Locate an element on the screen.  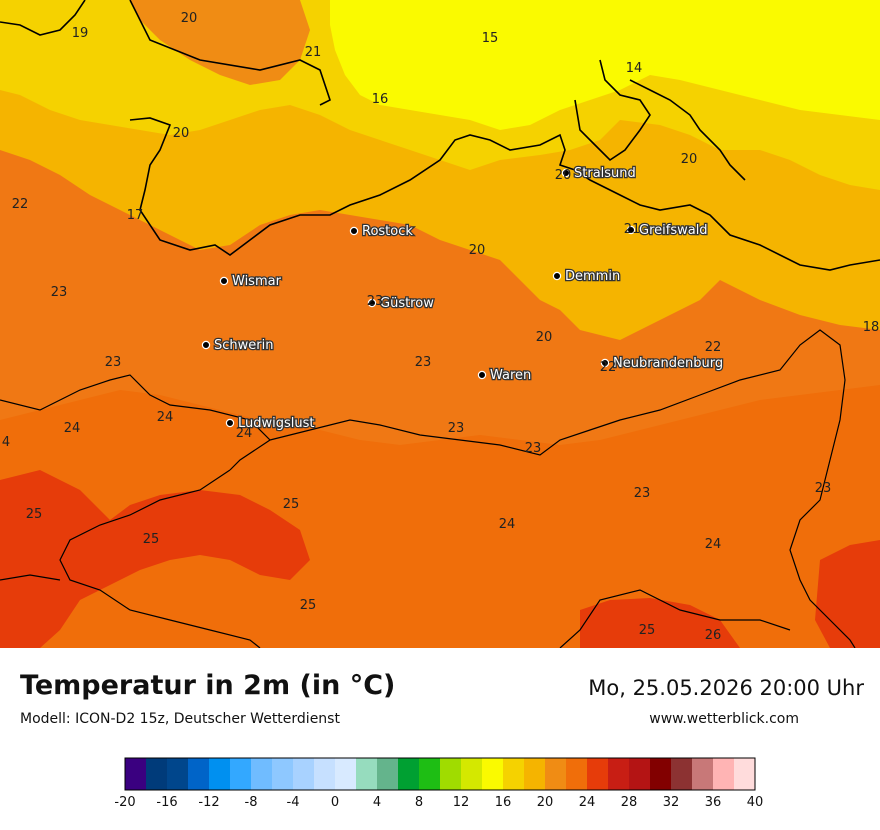
isotherm-label: 21 is located at coordinates (632, 229).